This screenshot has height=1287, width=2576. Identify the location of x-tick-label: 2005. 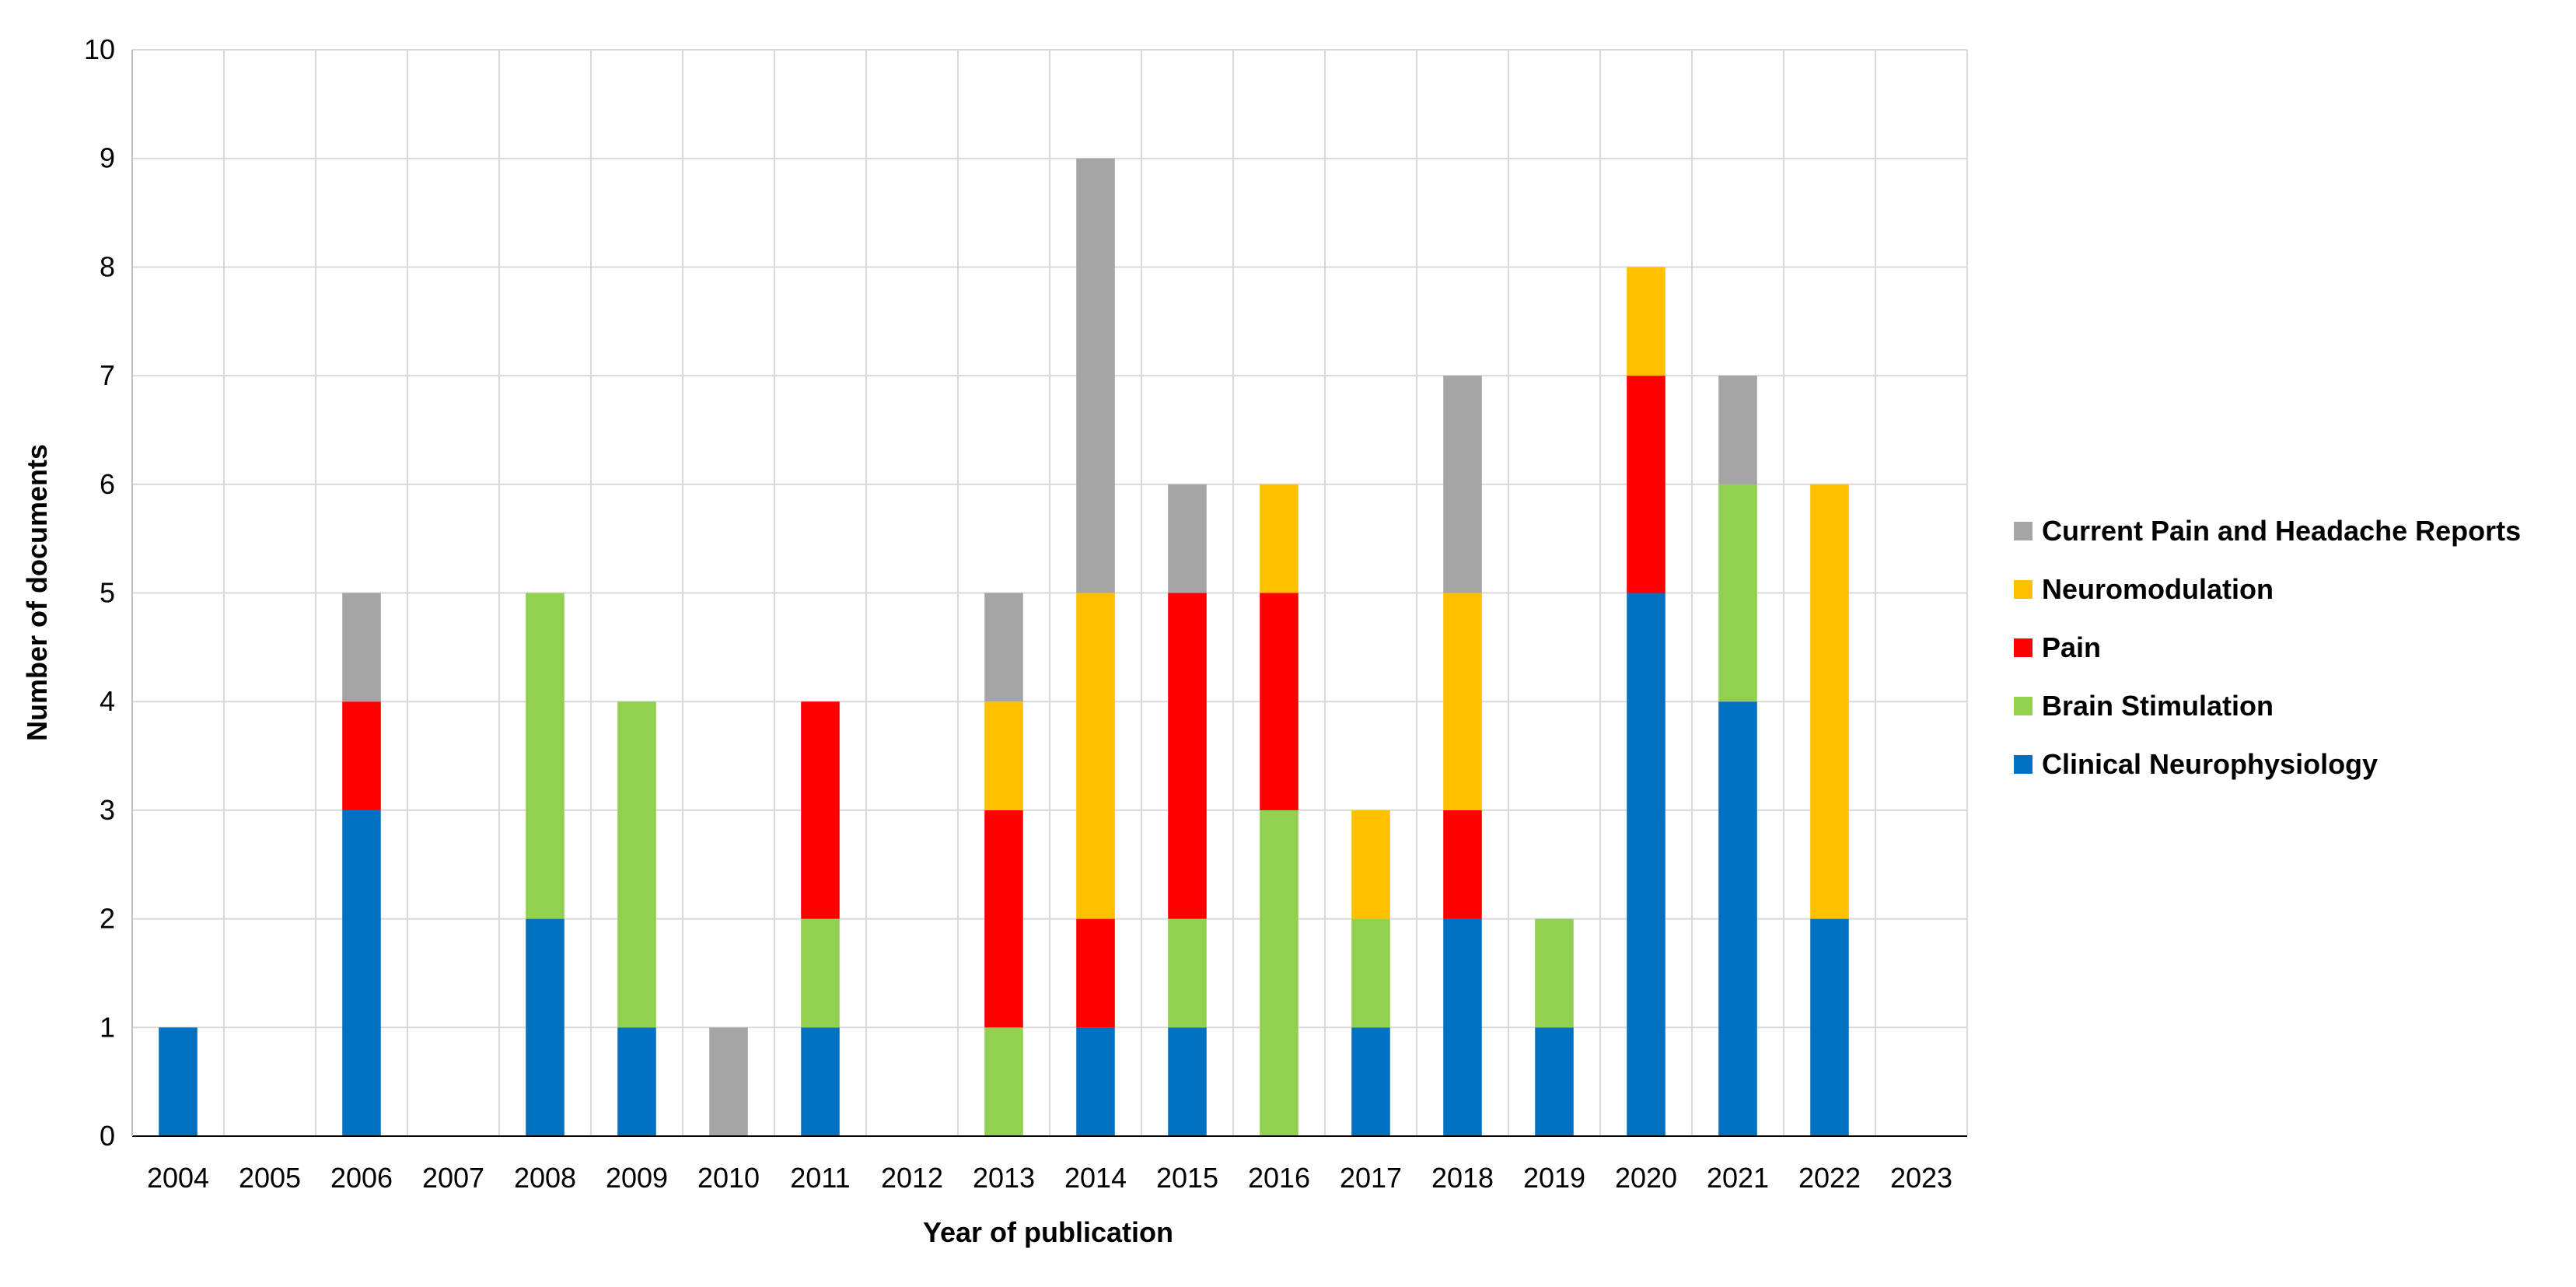
(270, 1178).